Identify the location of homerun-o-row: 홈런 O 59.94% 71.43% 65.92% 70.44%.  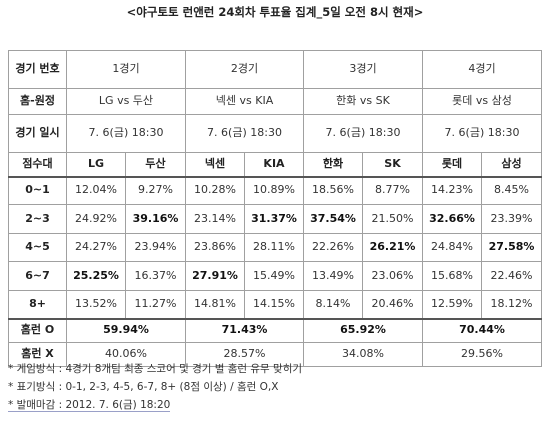
(275, 330).